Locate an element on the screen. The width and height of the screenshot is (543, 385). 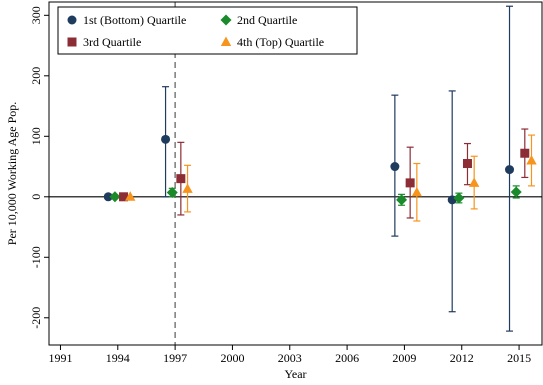
x-axis-title: Year is located at coordinates (295, 374).